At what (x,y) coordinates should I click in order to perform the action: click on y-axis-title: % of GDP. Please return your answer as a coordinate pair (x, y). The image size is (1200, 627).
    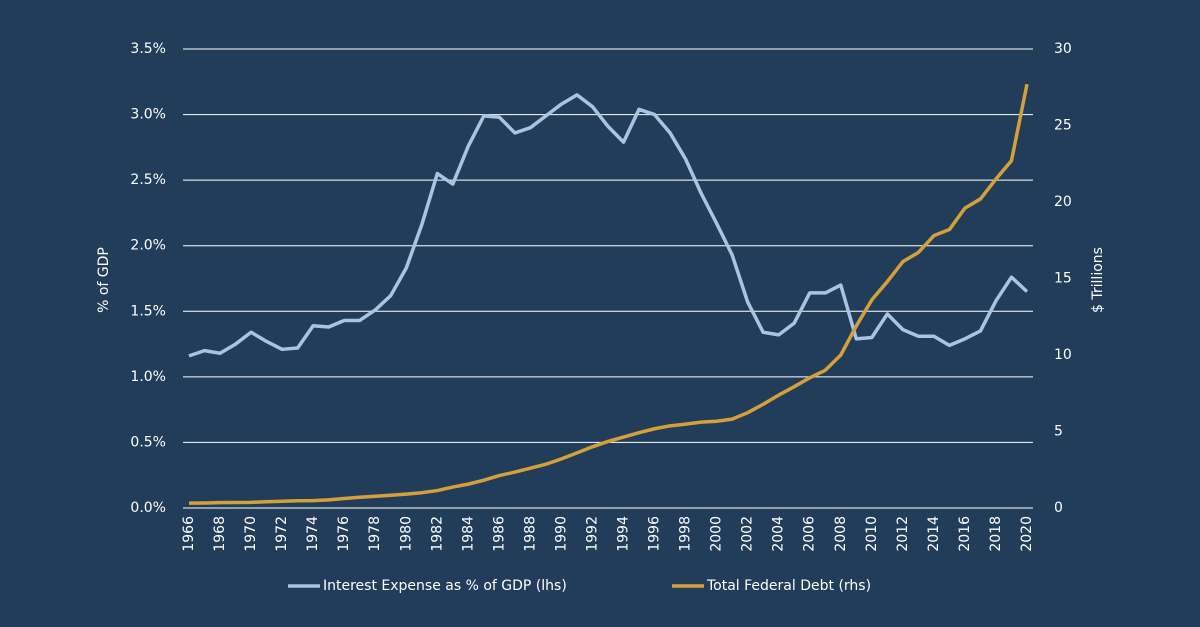
    Looking at the image, I should click on (104, 280).